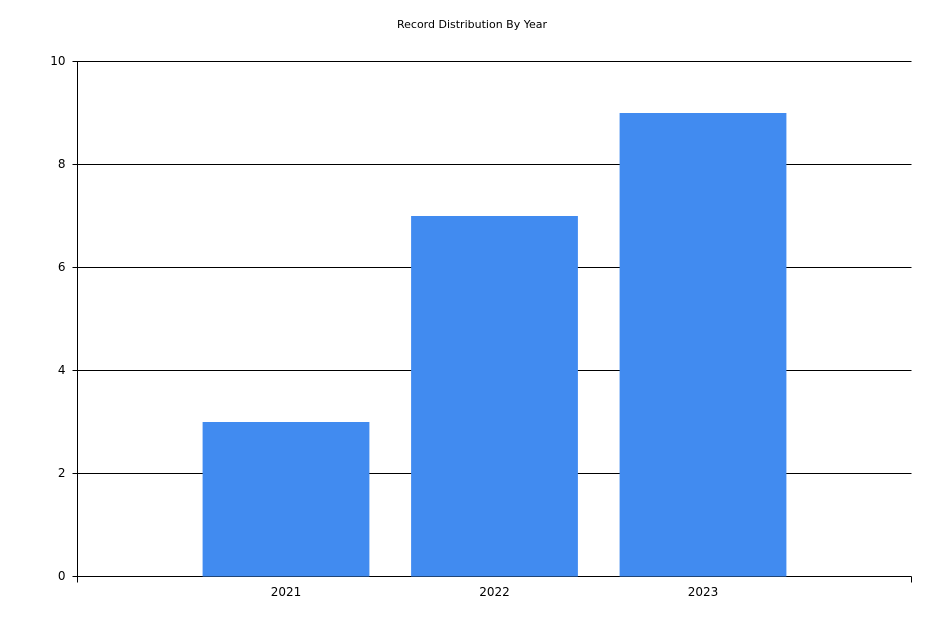  Describe the element at coordinates (62, 473) in the screenshot. I see `y-tick-label: 2` at that location.